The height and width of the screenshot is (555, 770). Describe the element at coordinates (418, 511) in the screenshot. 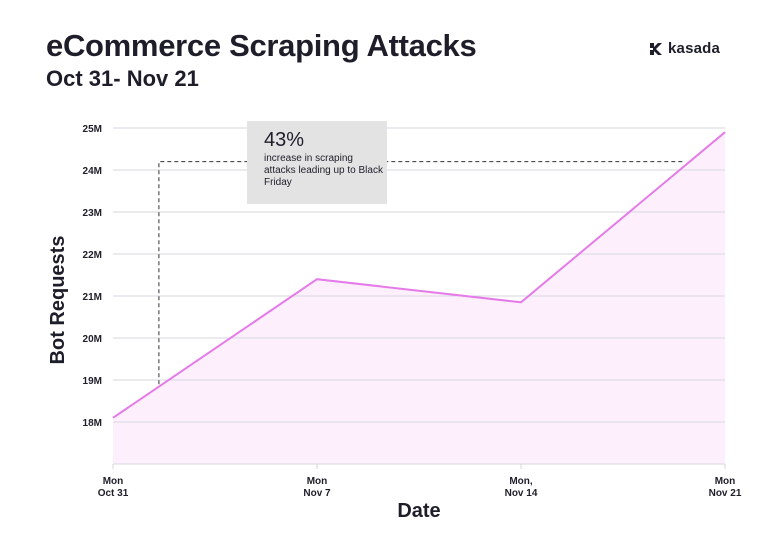

I see `x-axis-title: Date` at that location.